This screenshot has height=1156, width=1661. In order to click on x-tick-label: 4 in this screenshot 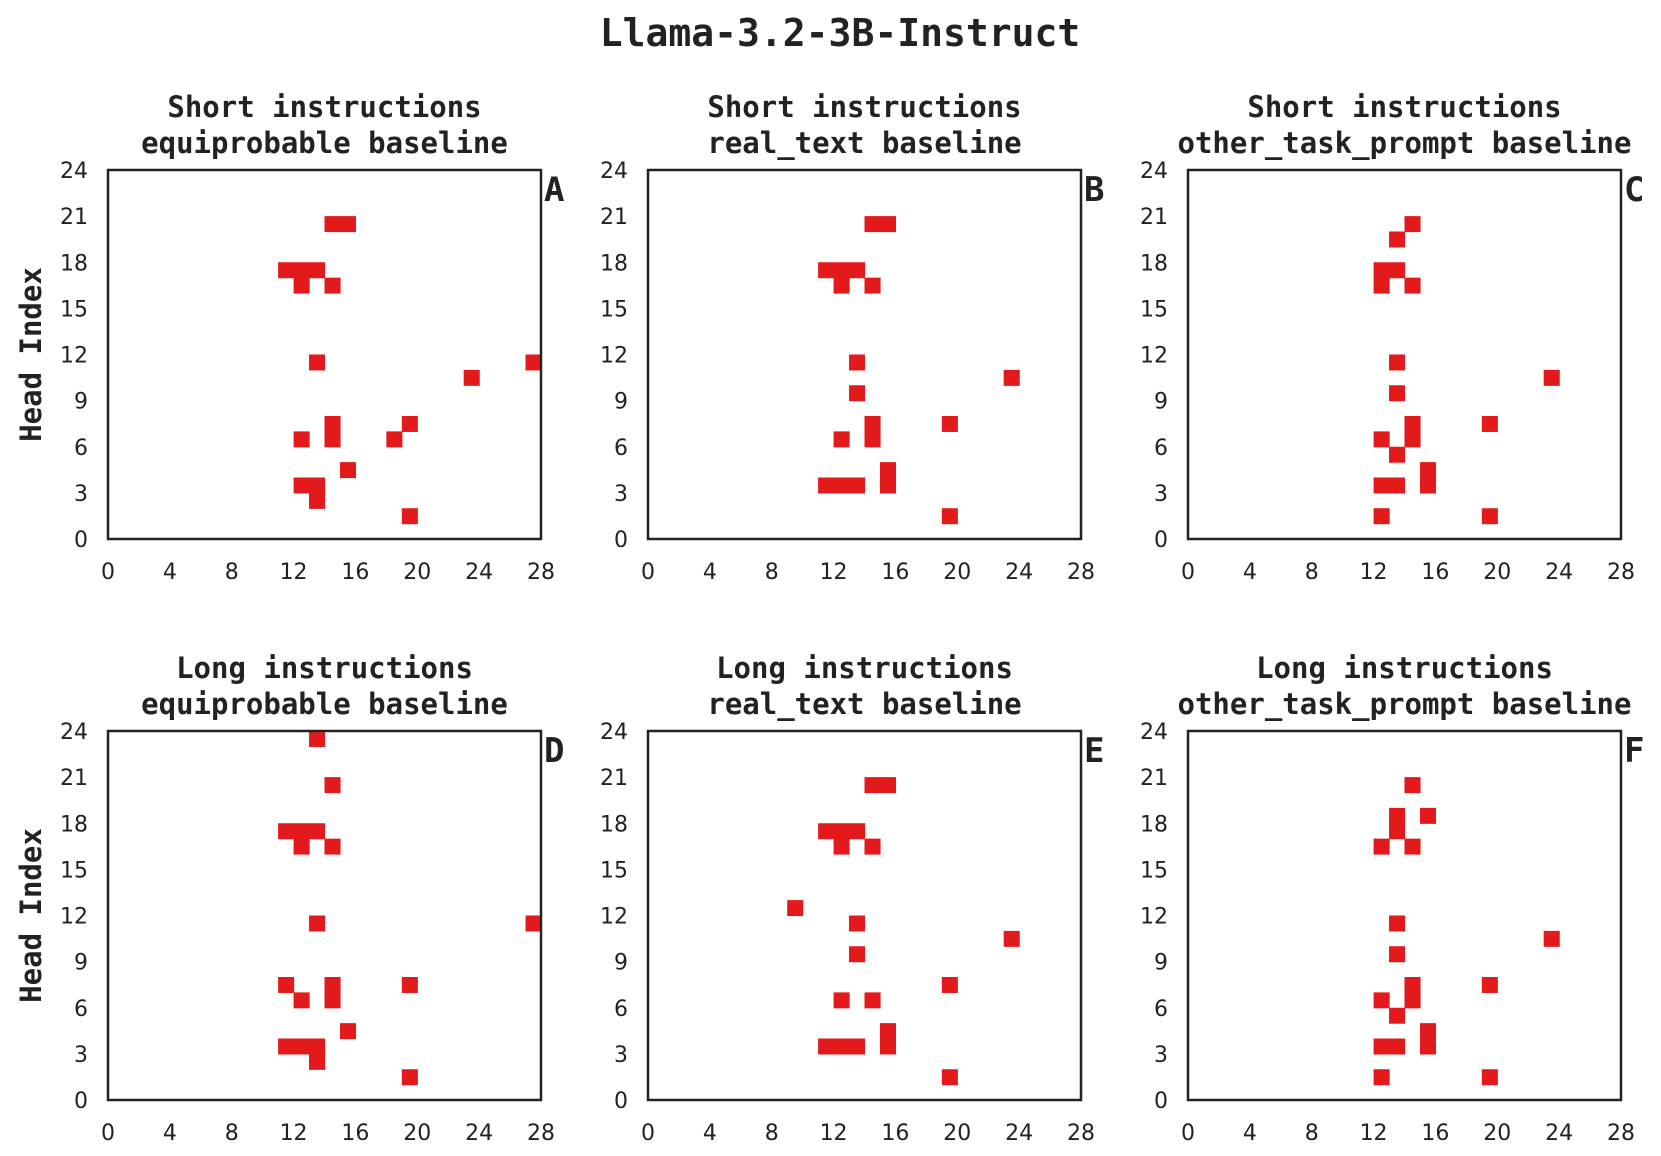, I will do `click(170, 572)`.